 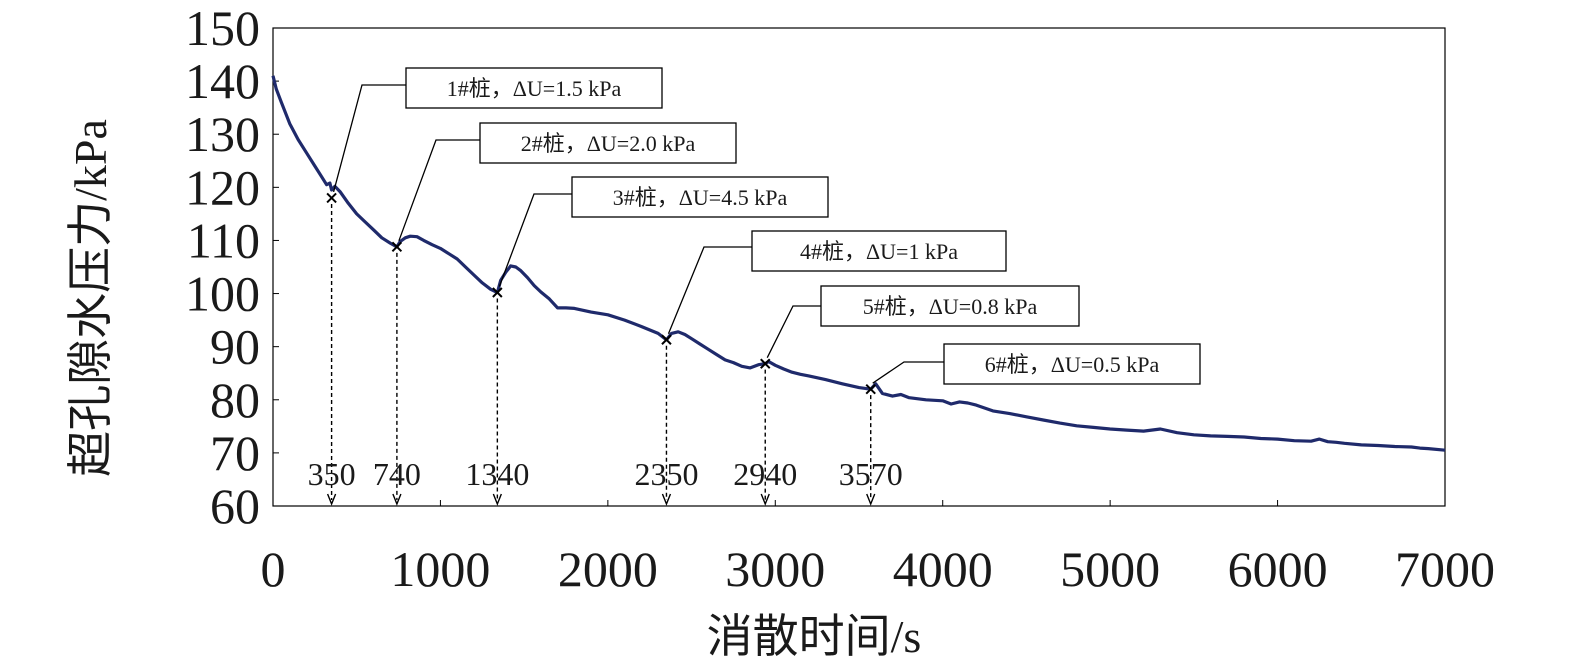 I want to click on annotation-label: 1#桩，ΔU=1.5 kPa, so click(x=534, y=88).